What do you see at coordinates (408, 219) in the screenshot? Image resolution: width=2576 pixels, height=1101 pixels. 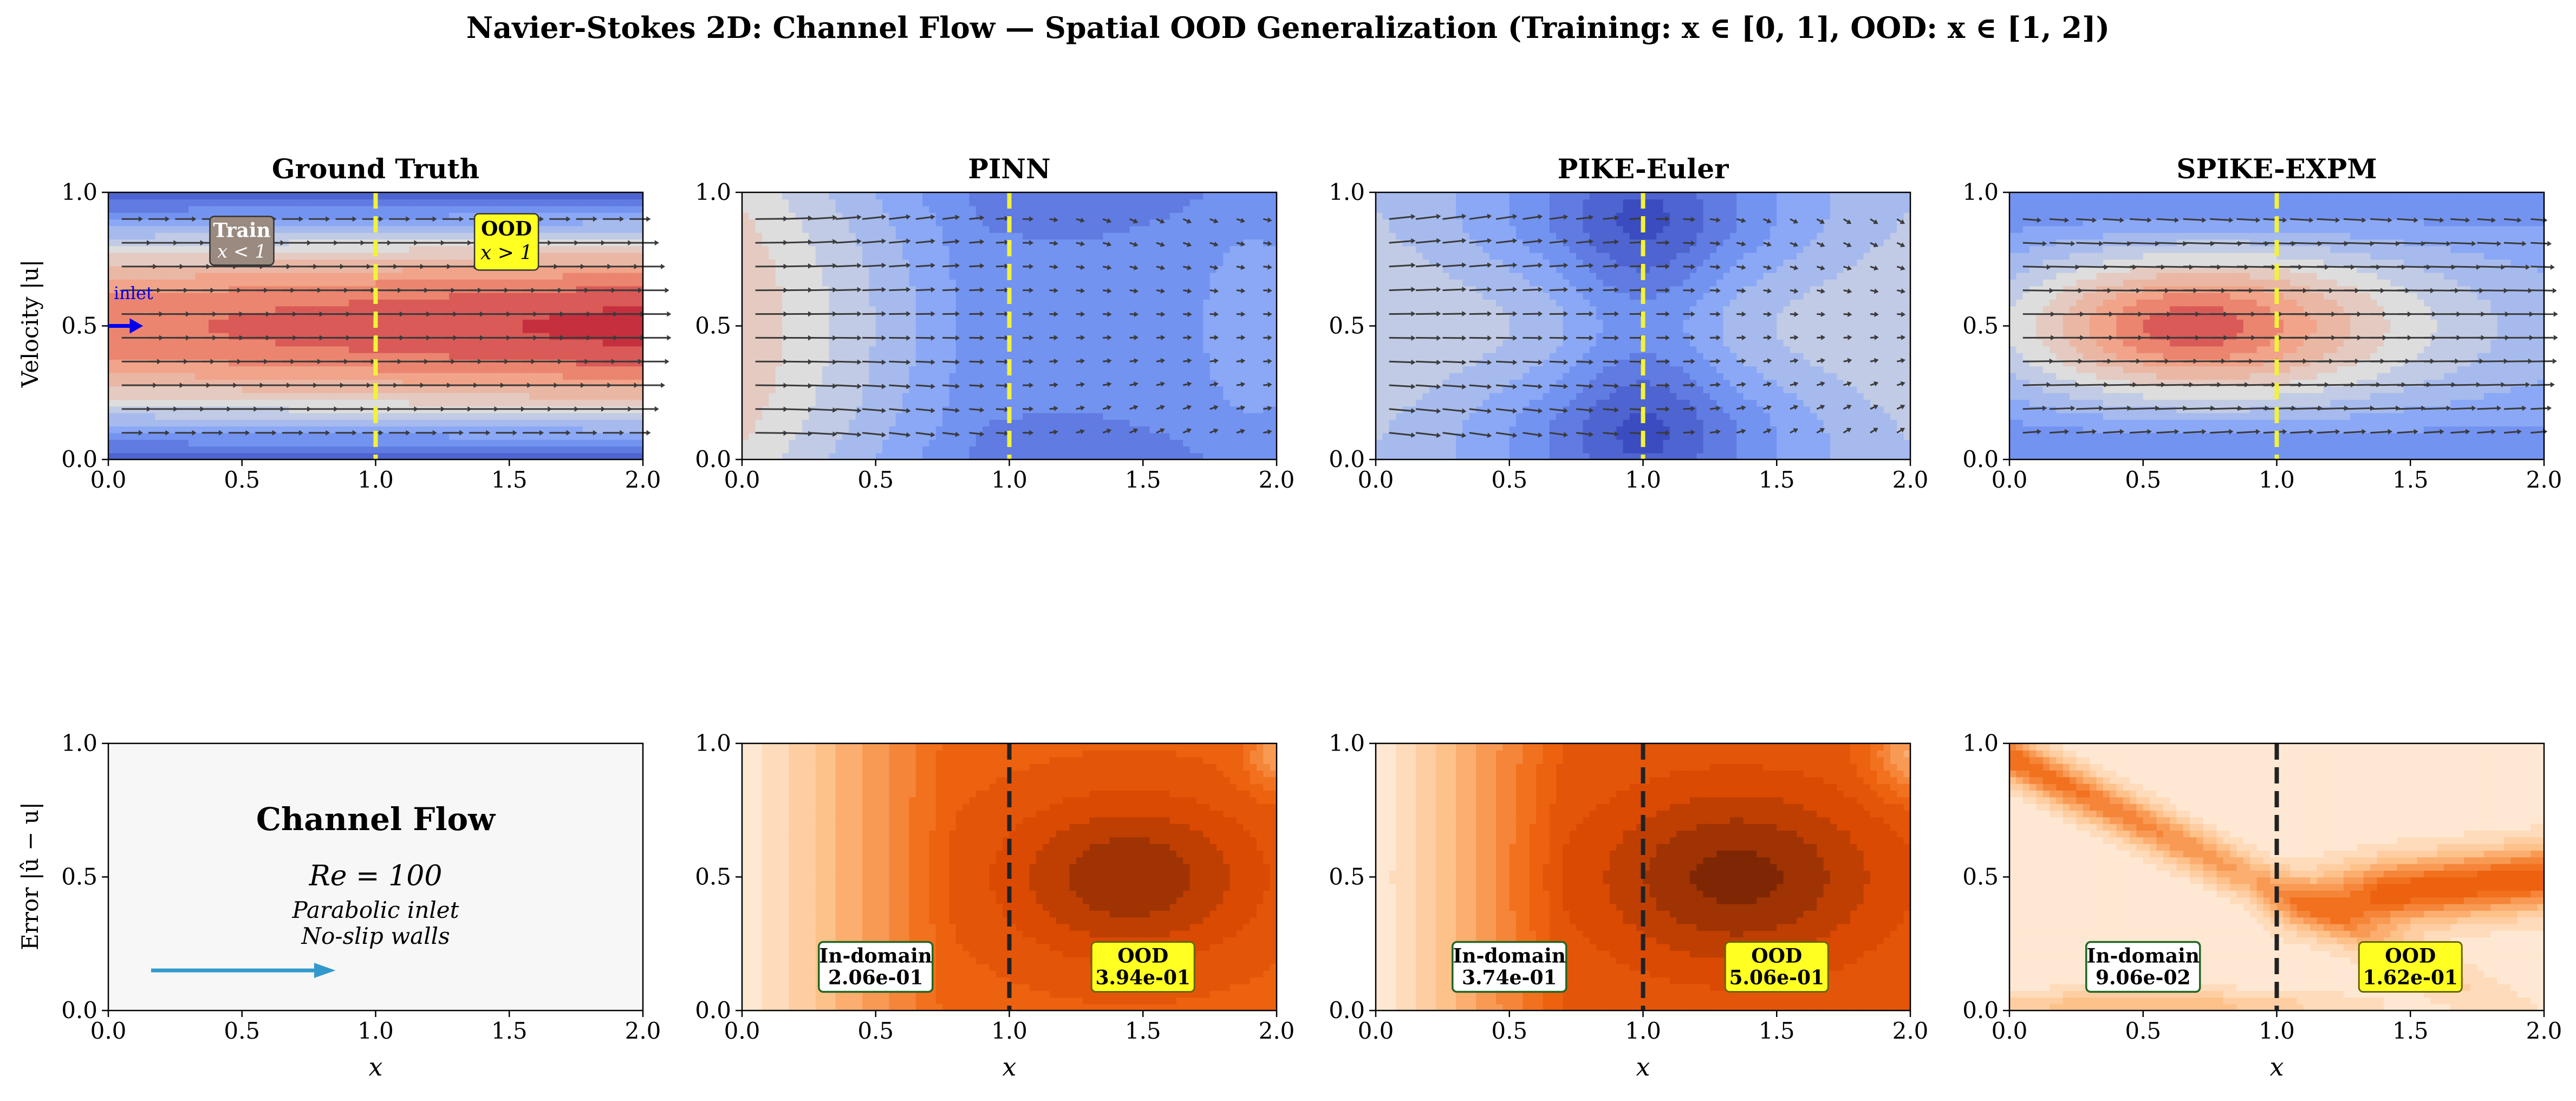 I see `quiver-arrowhead` at bounding box center [408, 219].